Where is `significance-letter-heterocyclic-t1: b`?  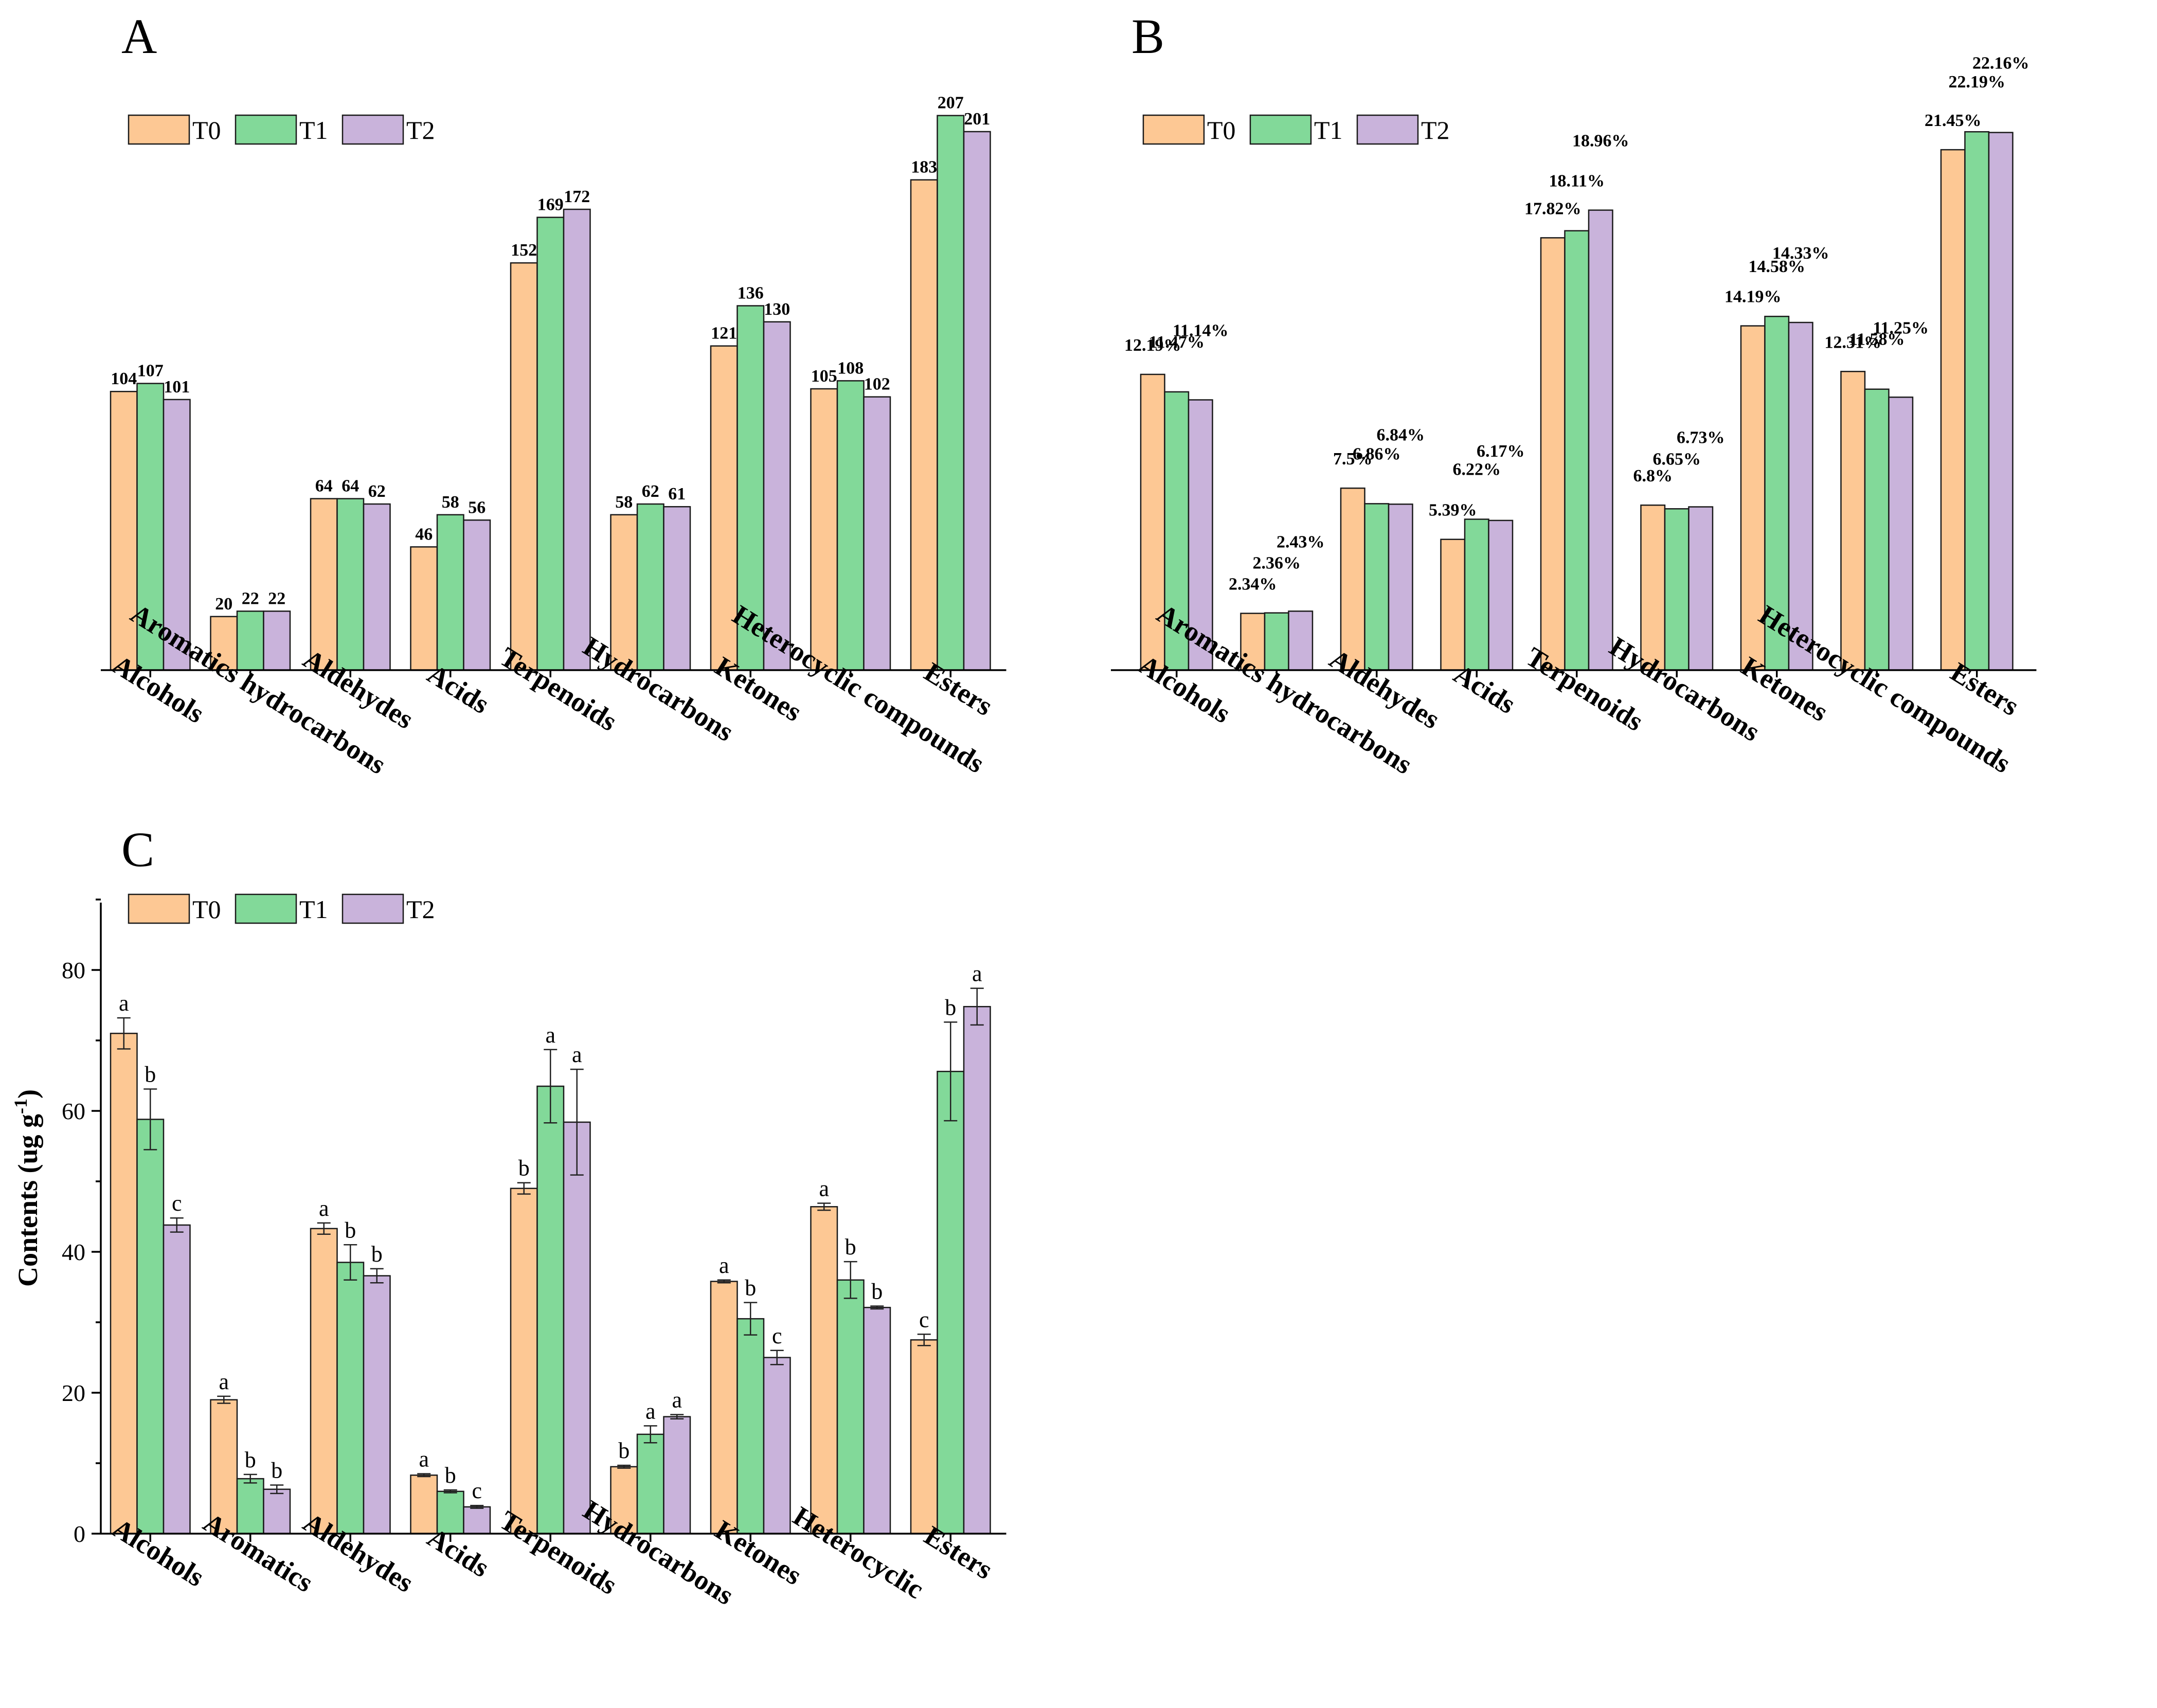 significance-letter-heterocyclic-t1: b is located at coordinates (850, 1247).